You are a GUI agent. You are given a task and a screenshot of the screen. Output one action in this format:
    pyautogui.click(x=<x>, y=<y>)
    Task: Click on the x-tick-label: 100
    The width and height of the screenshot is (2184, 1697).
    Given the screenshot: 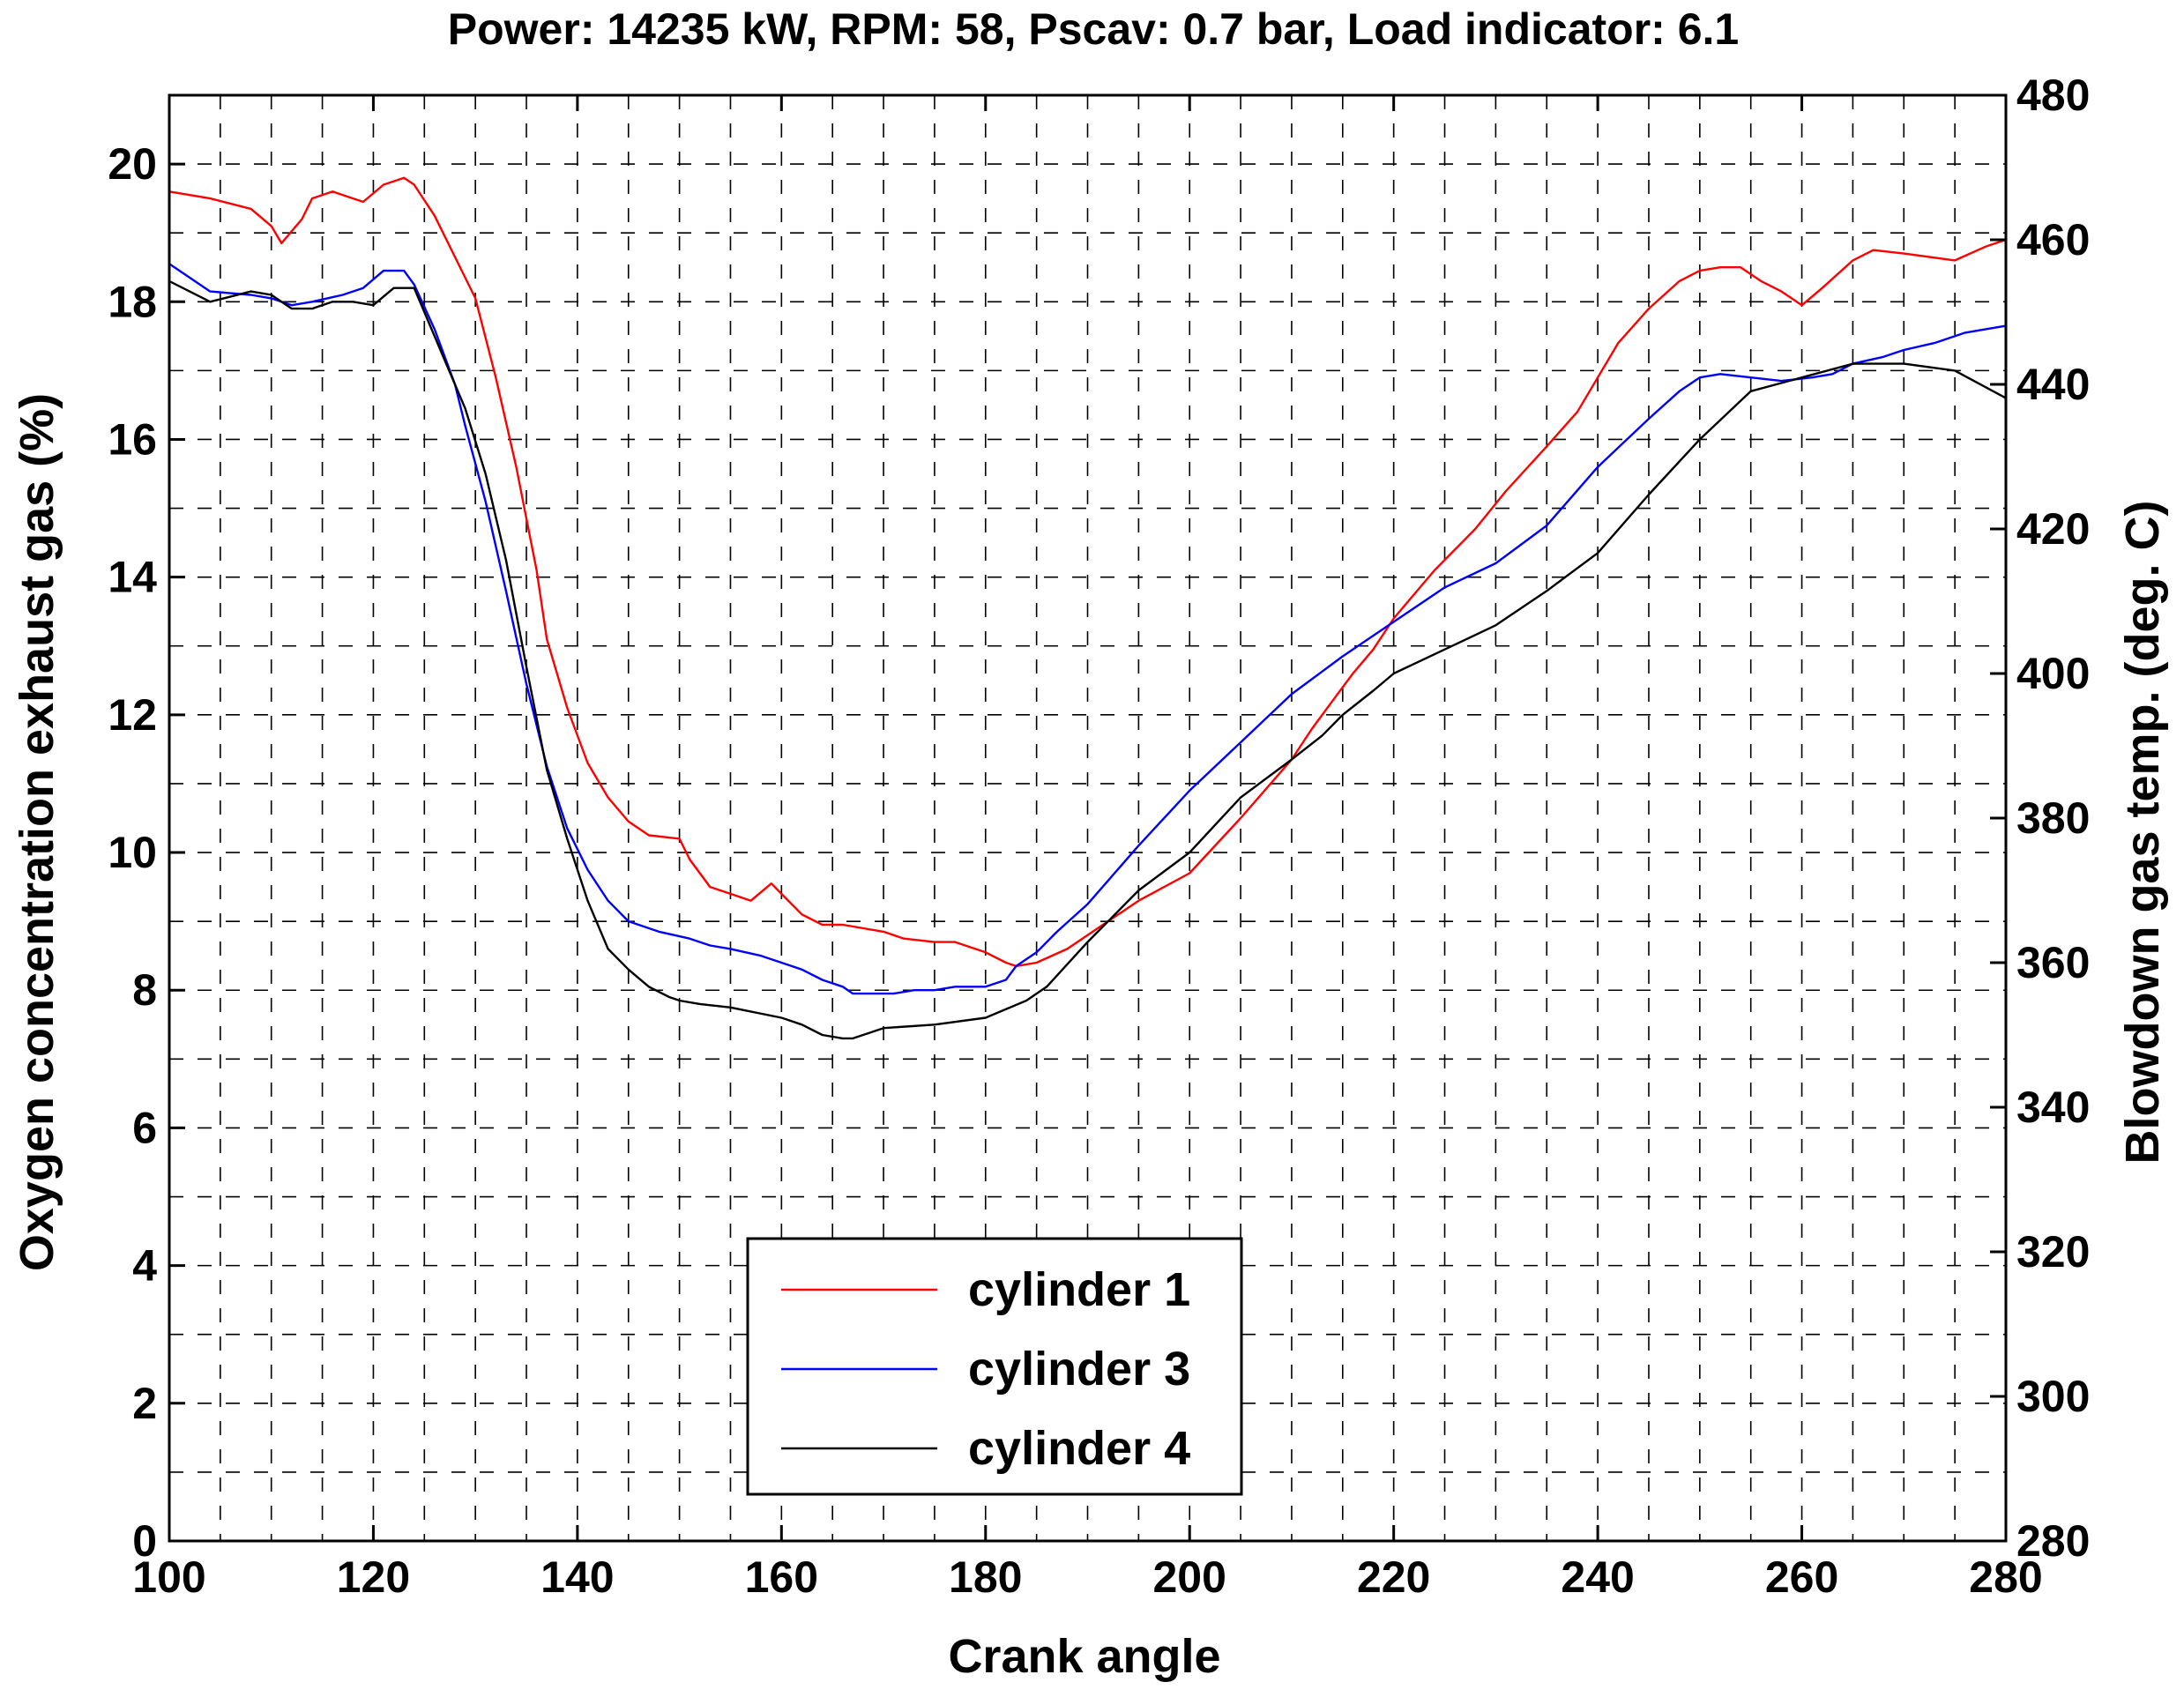 What is the action you would take?
    pyautogui.click(x=168, y=1577)
    